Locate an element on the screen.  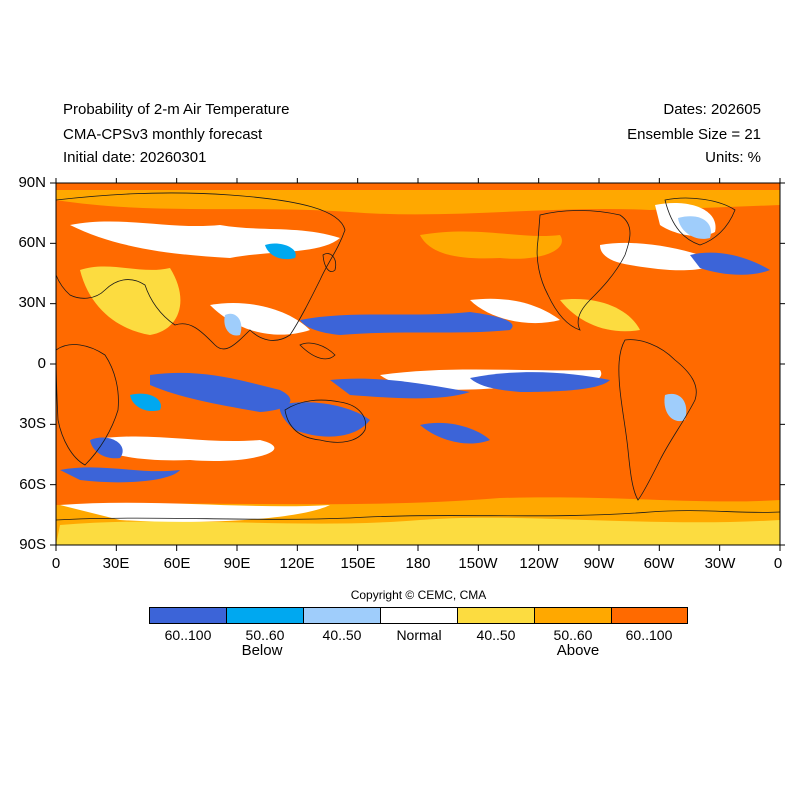
lat-label-90n: 90N is located at coordinates (32, 182).